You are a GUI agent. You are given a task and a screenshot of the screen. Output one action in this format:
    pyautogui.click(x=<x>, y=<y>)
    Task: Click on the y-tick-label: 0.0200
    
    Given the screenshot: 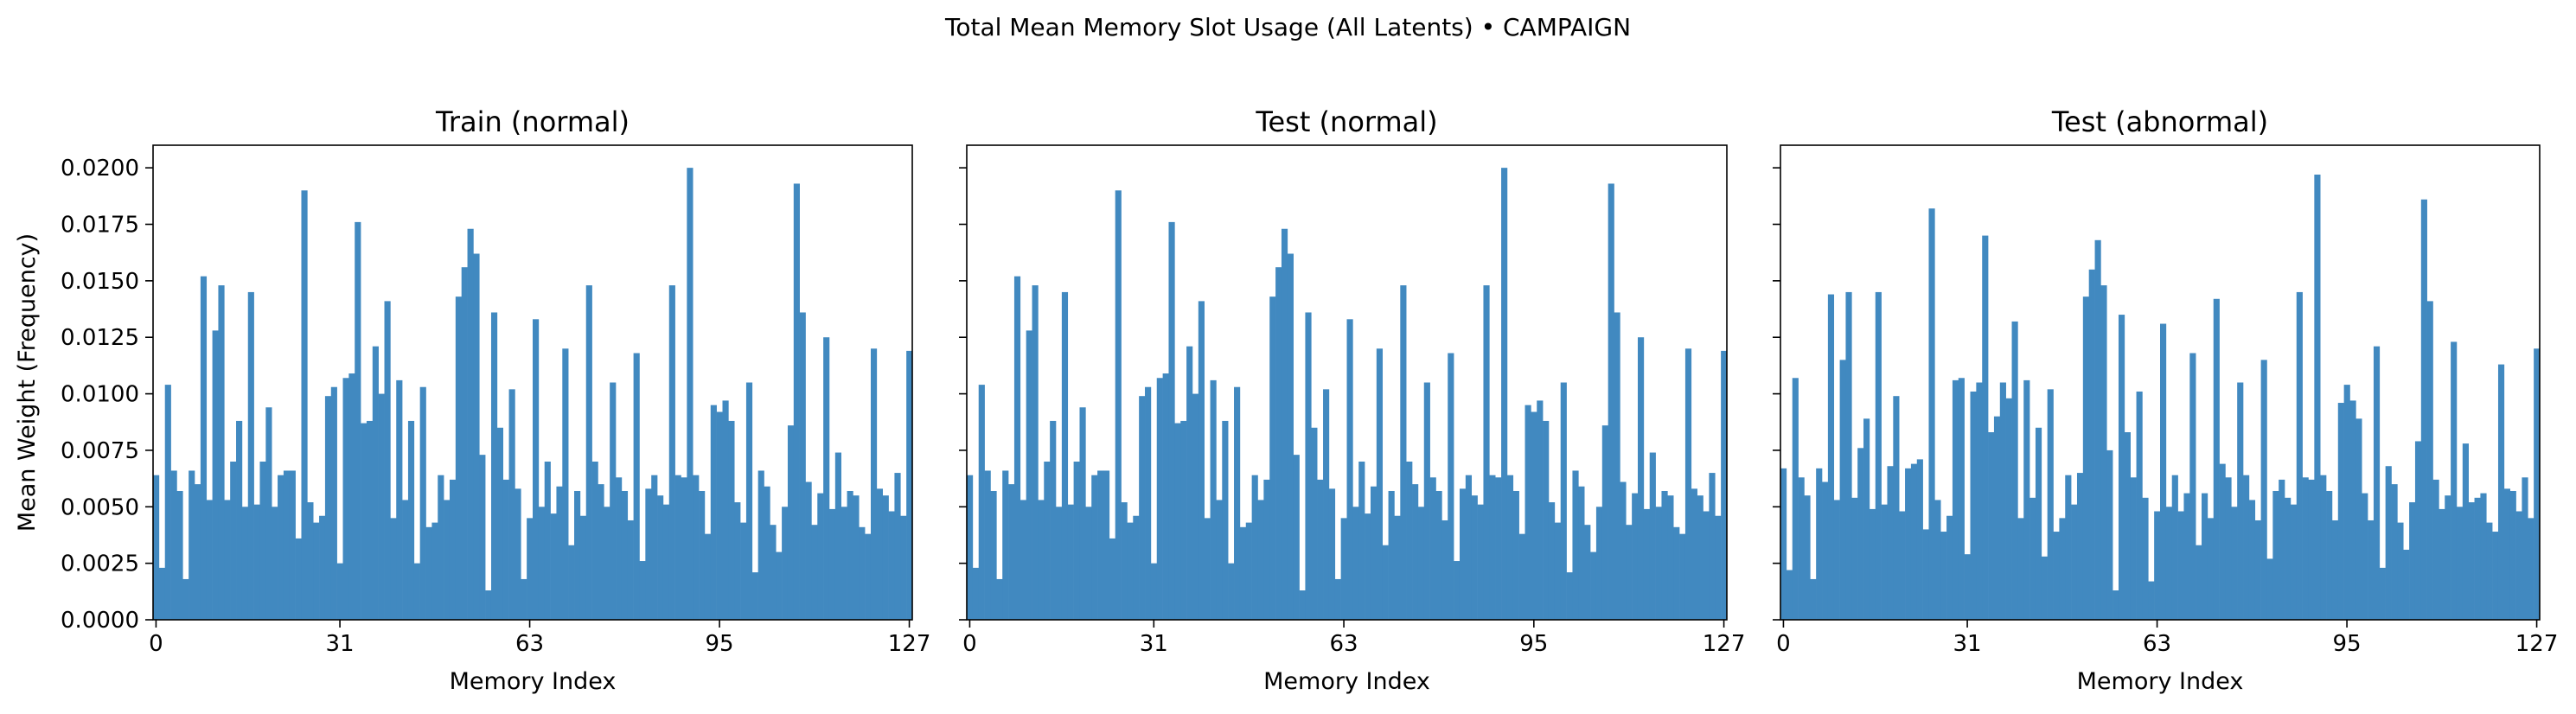 What is the action you would take?
    pyautogui.click(x=100, y=169)
    